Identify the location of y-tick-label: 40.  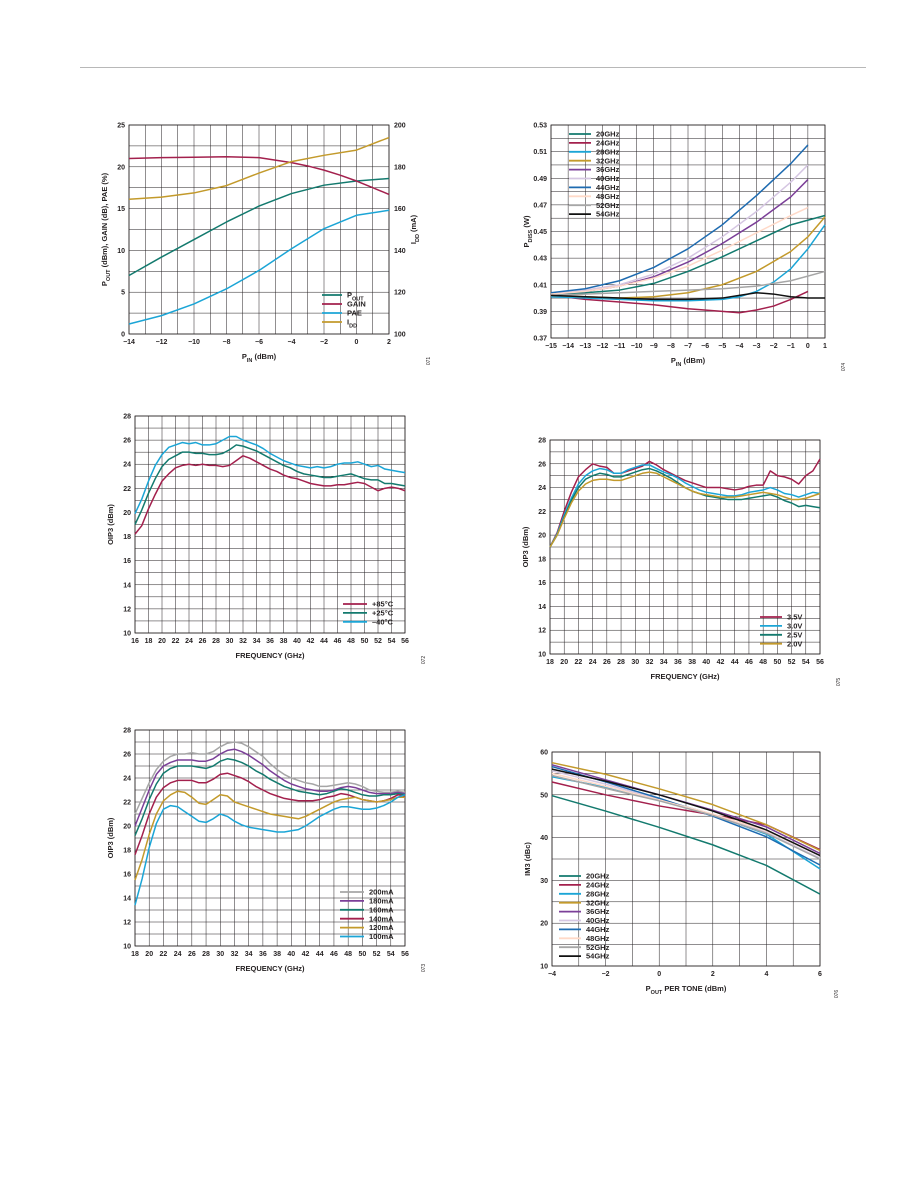
(544, 838).